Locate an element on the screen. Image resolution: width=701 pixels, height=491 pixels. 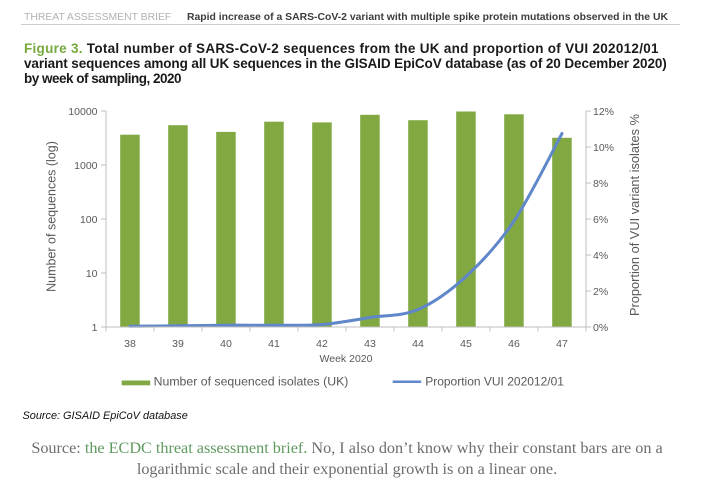
svg-text: 4% is located at coordinates (600, 256).